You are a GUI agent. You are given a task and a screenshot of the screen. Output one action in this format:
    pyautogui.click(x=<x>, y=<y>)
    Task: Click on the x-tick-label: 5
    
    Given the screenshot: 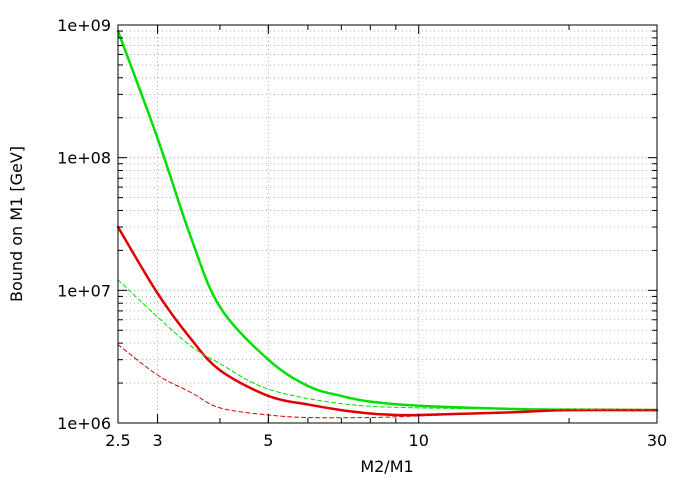 What is the action you would take?
    pyautogui.click(x=268, y=440)
    